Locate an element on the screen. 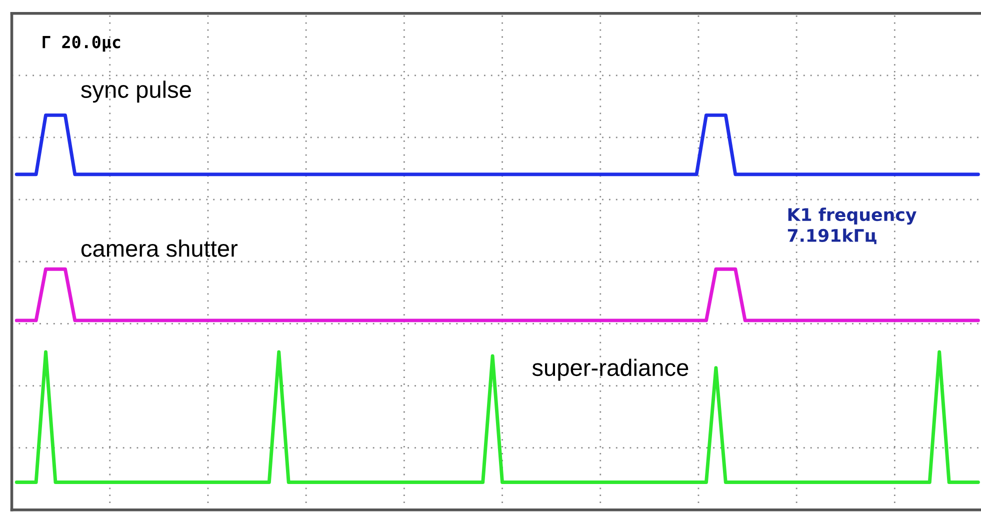  series-label: sync pulse is located at coordinates (136, 91).